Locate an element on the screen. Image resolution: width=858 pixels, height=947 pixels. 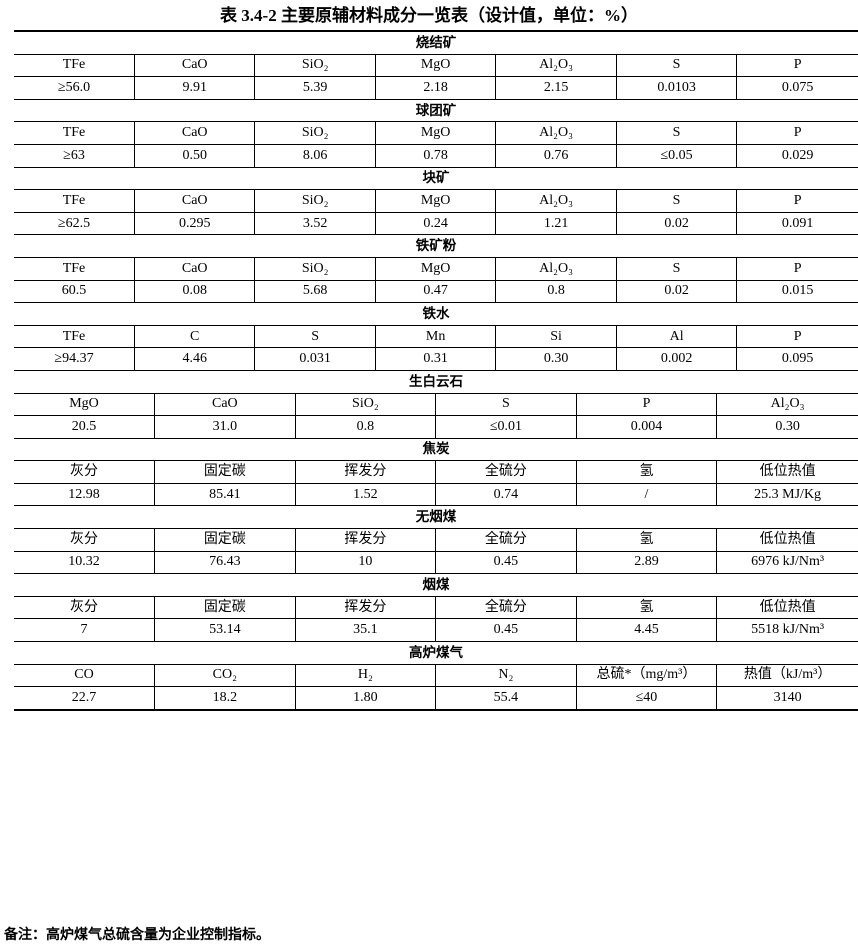
header-row: CO CO₂ H₂ N₂ 总硫*（mg/m³） 热值（kJ/m³） is located at coordinates (436, 675).